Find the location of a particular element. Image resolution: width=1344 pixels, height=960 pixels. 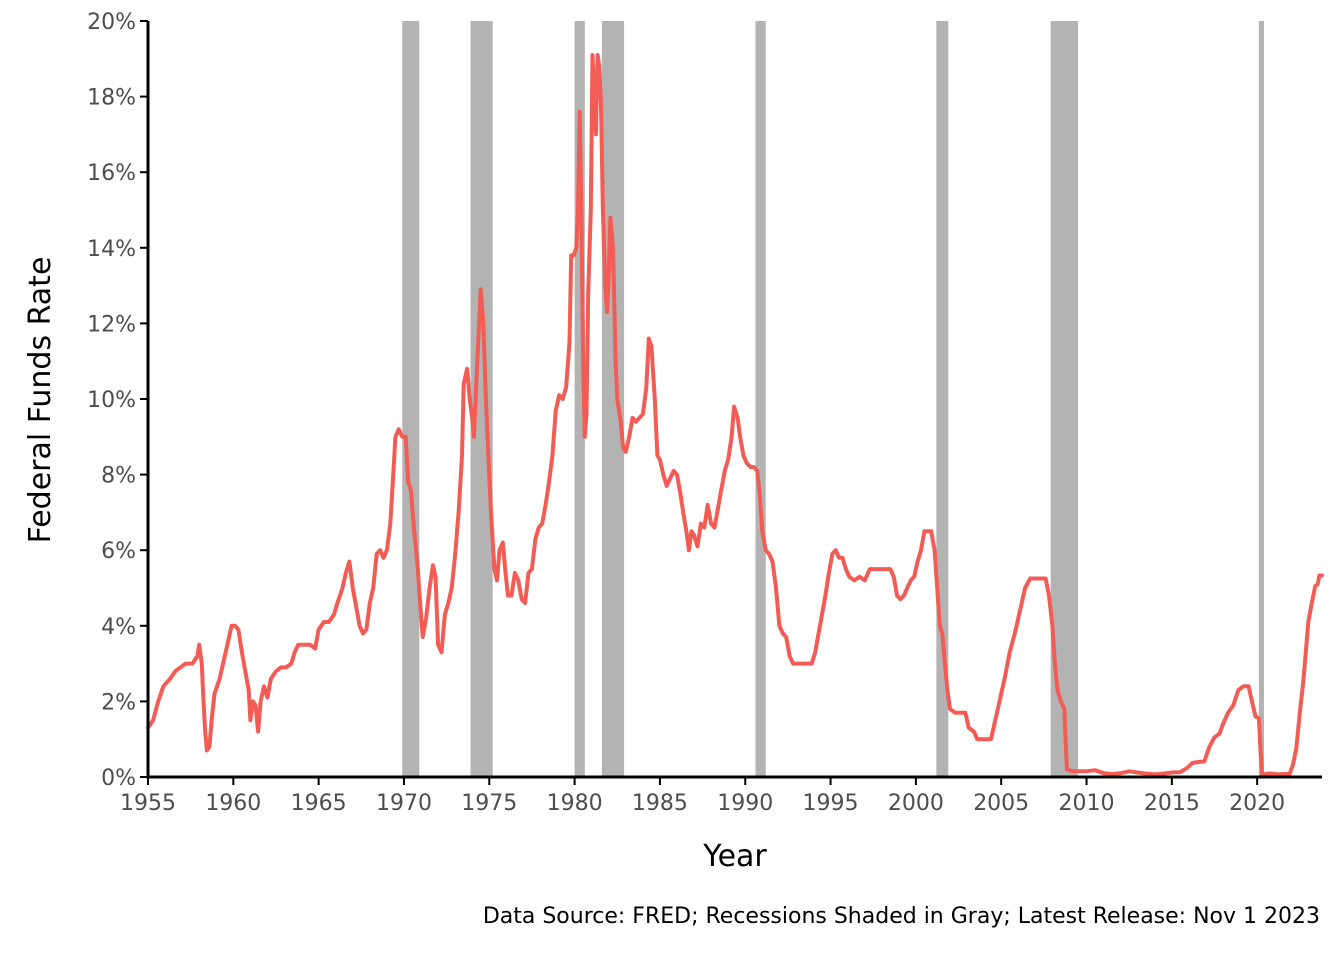

x-tick-label-12: 2015 is located at coordinates (1172, 803).